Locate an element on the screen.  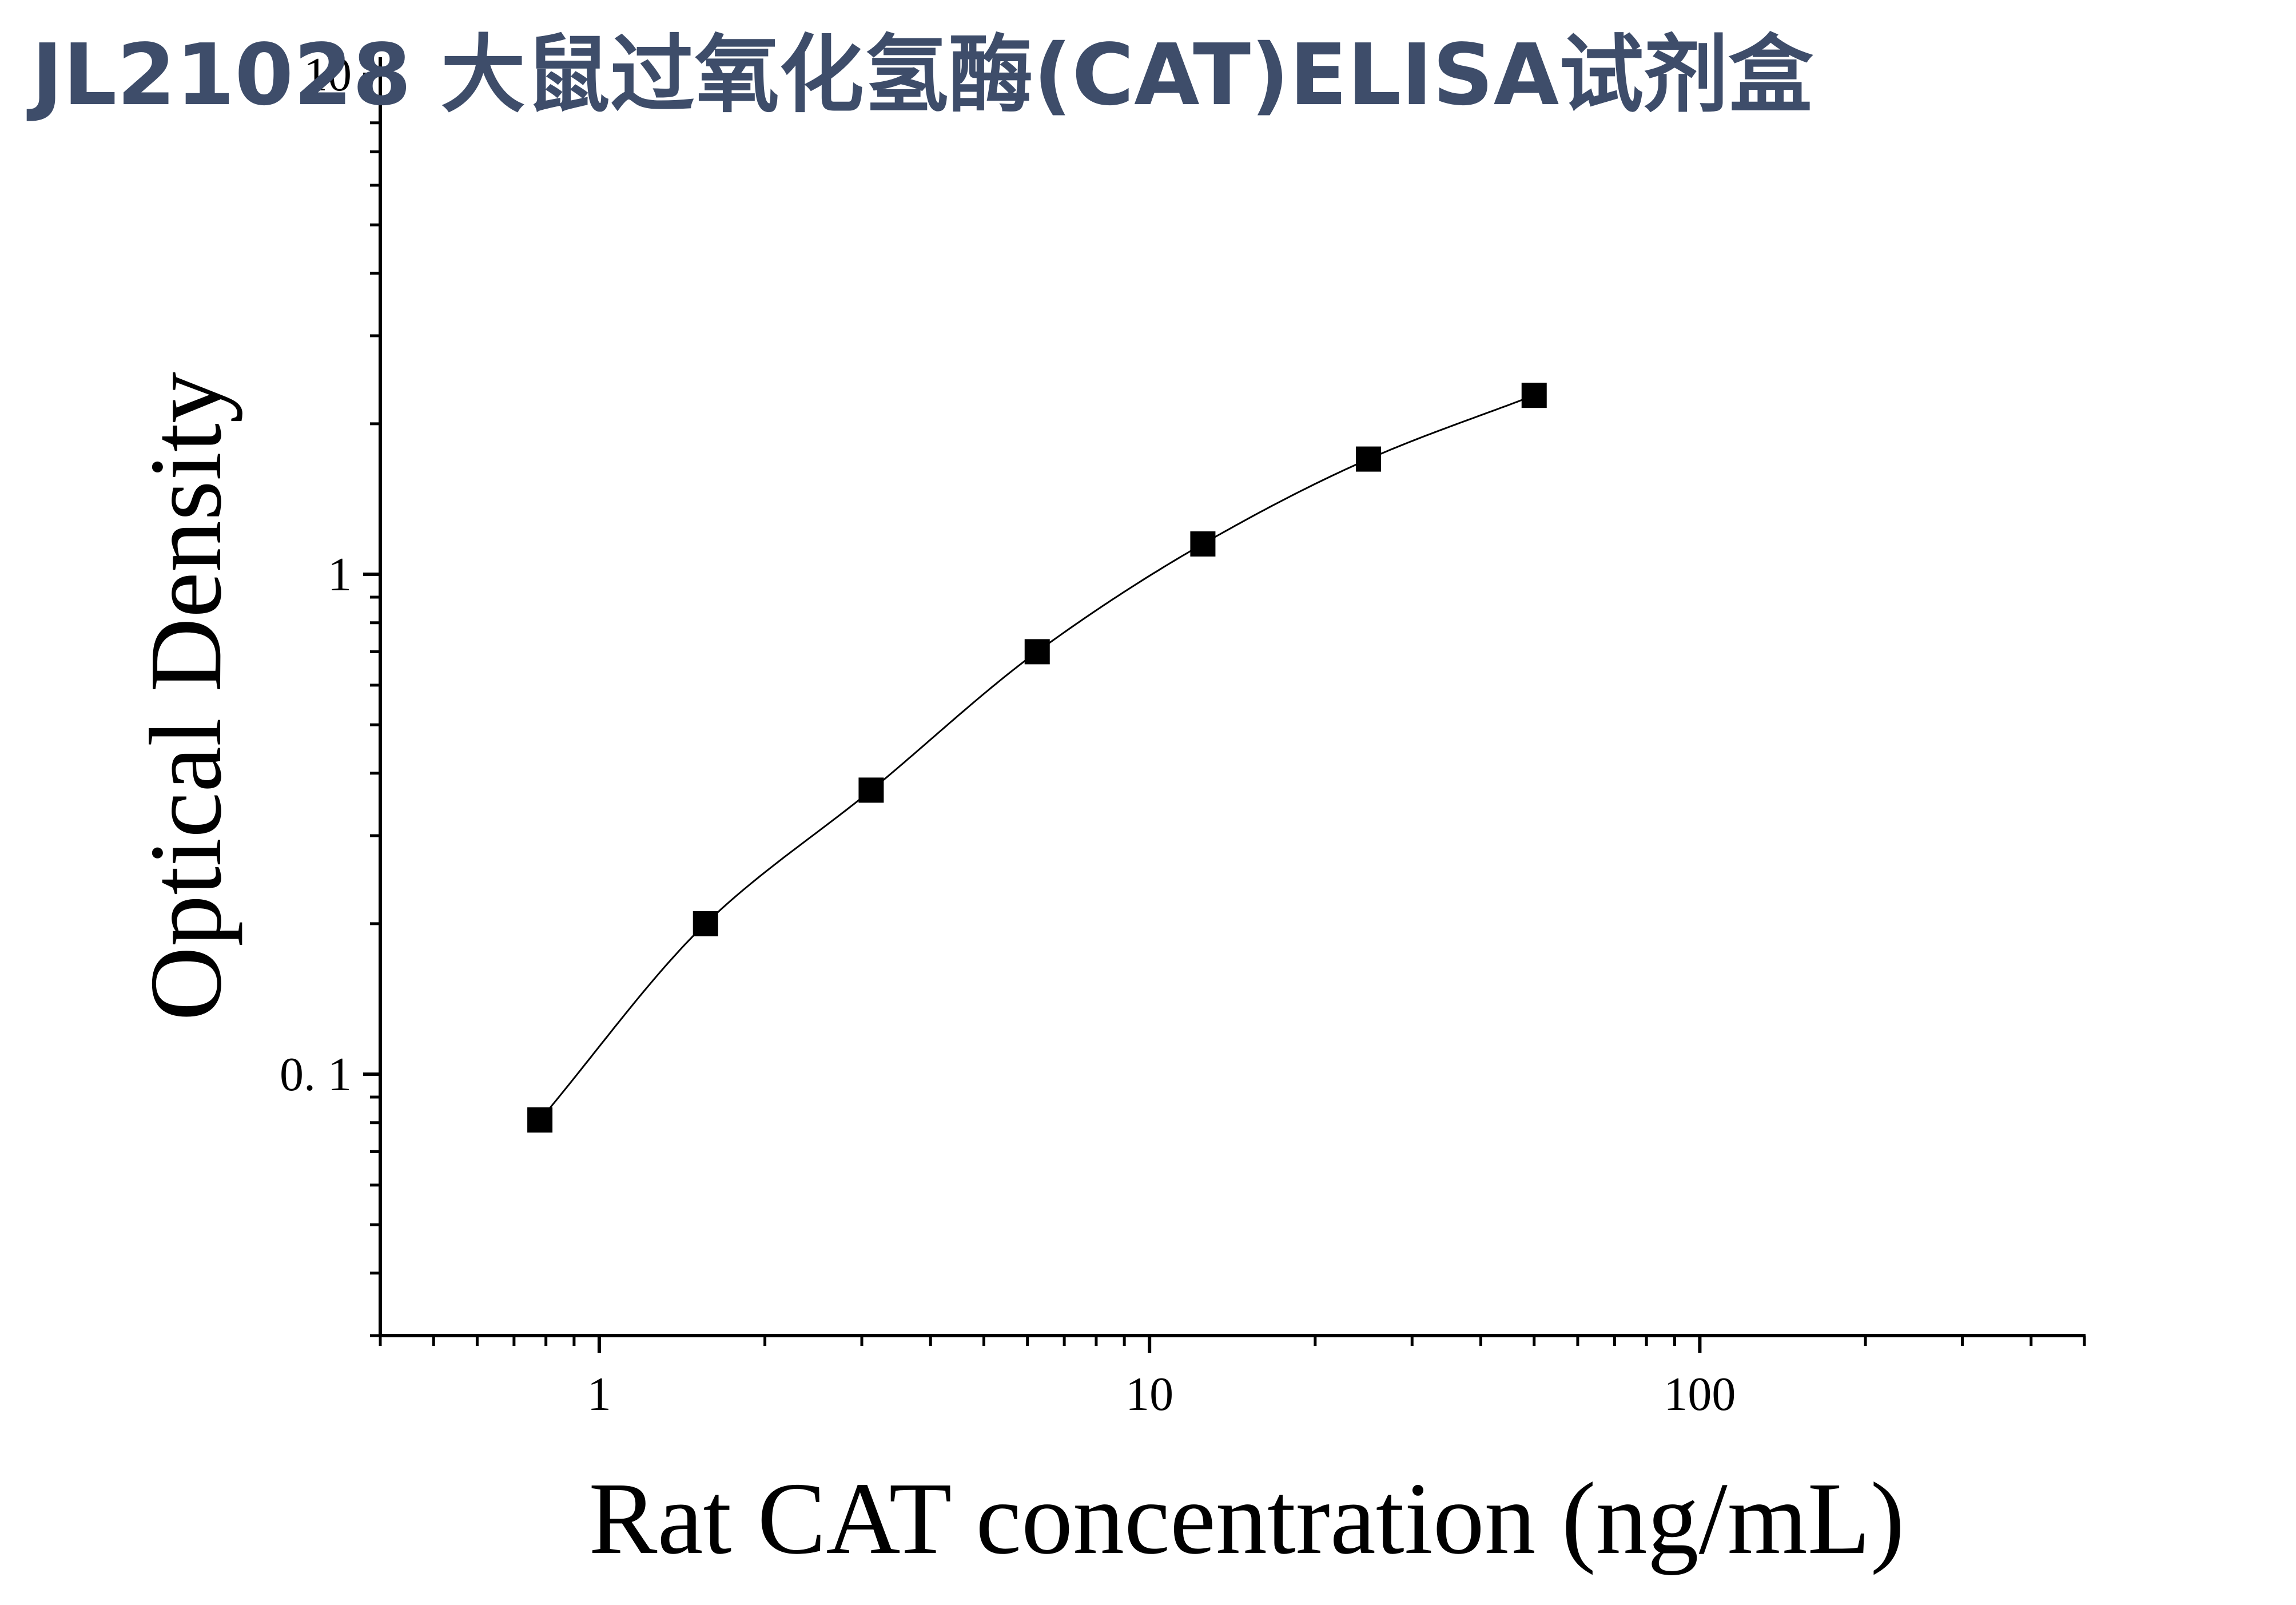
y-tick-label: 1 is located at coordinates (340, 574).